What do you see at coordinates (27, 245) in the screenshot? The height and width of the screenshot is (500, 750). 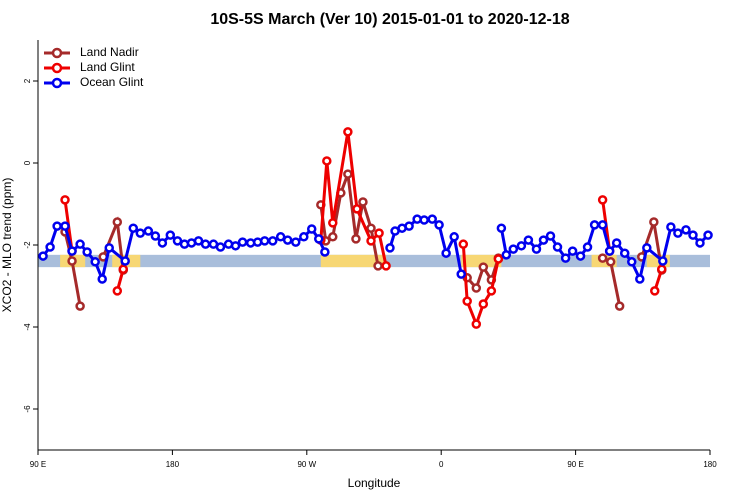 I see `y-tick-label: -2` at bounding box center [27, 245].